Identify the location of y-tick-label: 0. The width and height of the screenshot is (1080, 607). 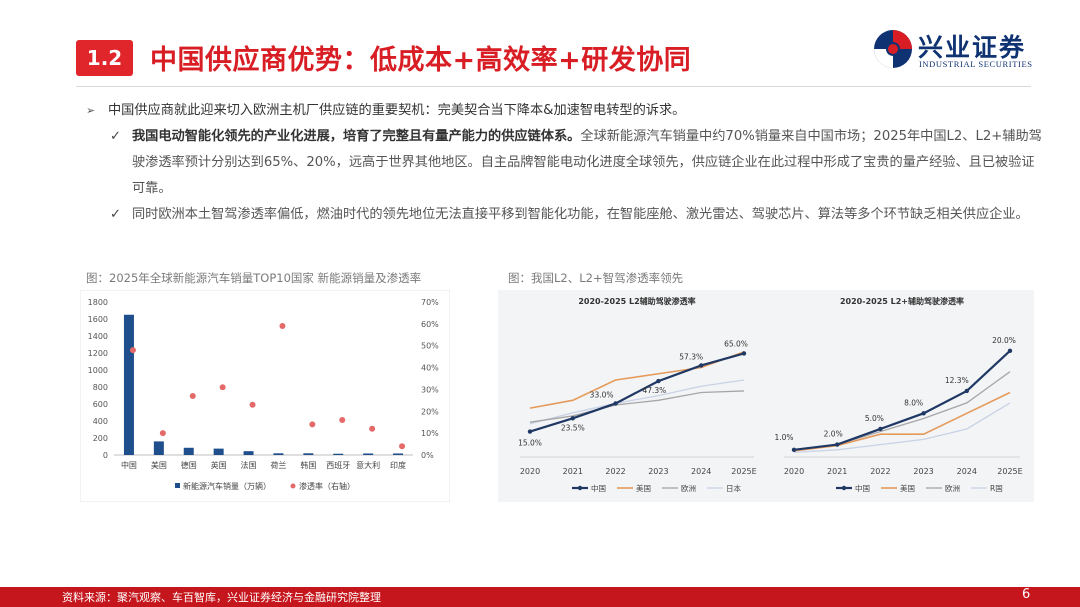
(105, 455).